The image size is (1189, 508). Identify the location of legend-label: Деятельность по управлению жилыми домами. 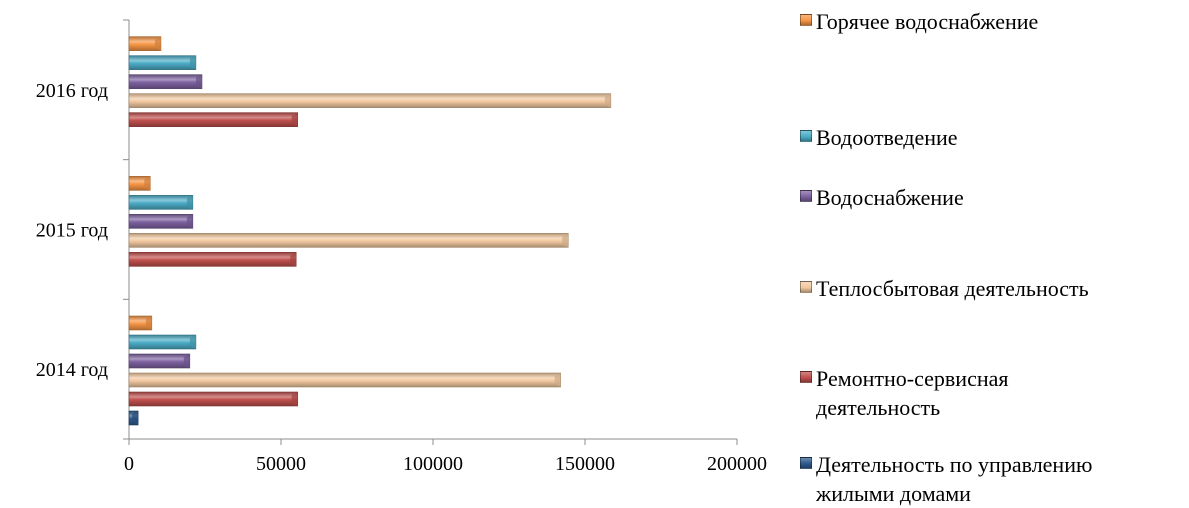
(954, 479).